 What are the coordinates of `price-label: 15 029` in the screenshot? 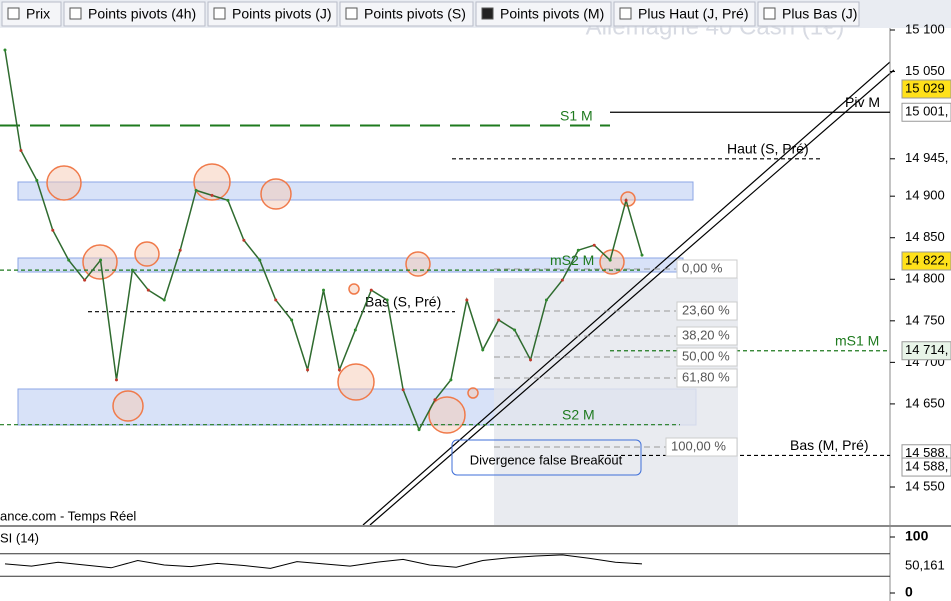 It's located at (925, 87).